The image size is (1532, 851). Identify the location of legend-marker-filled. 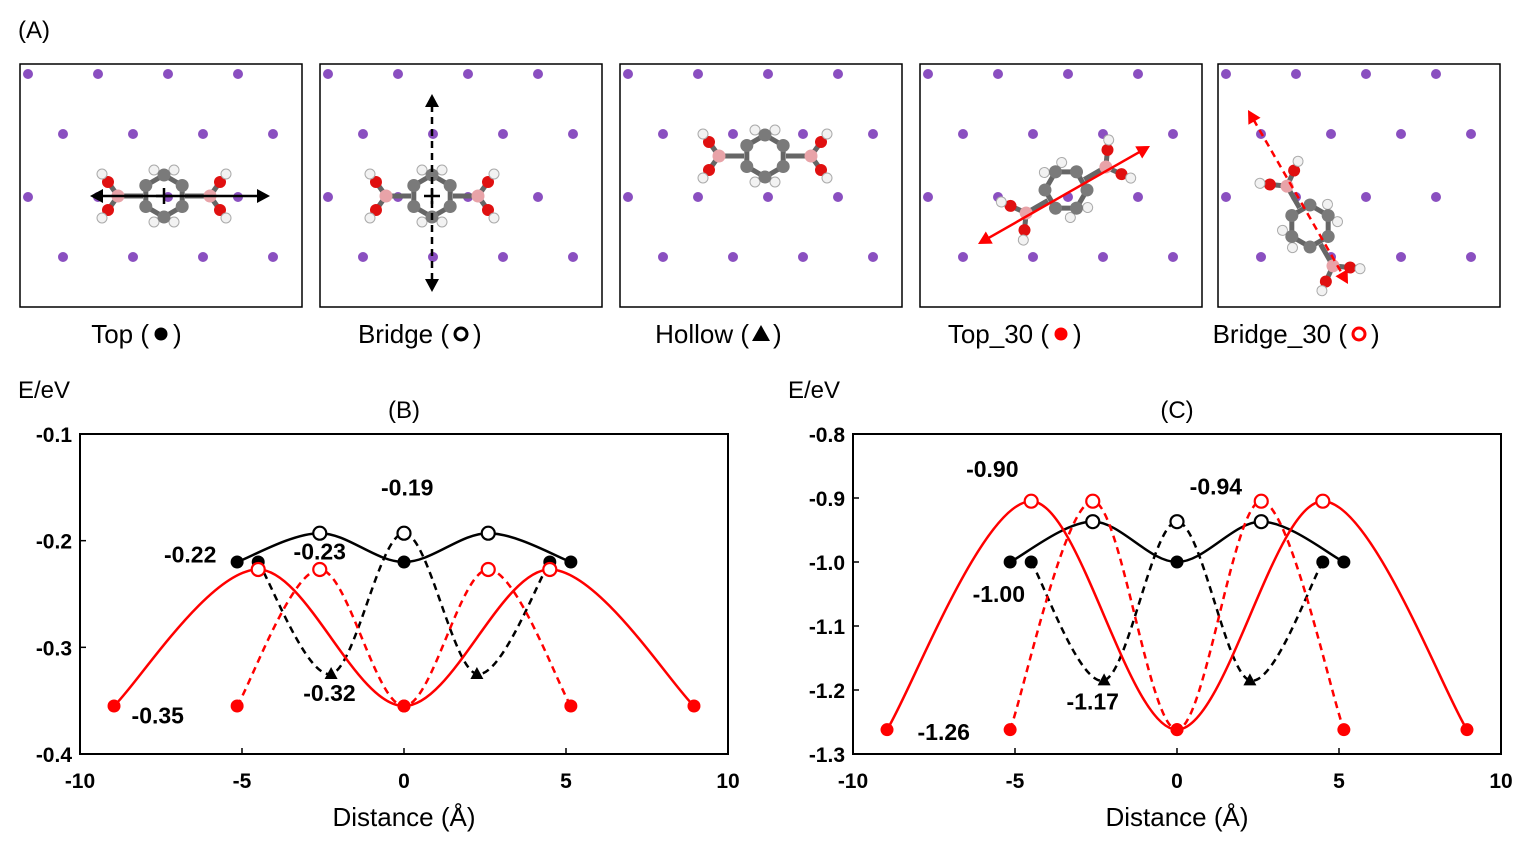
(1061, 334).